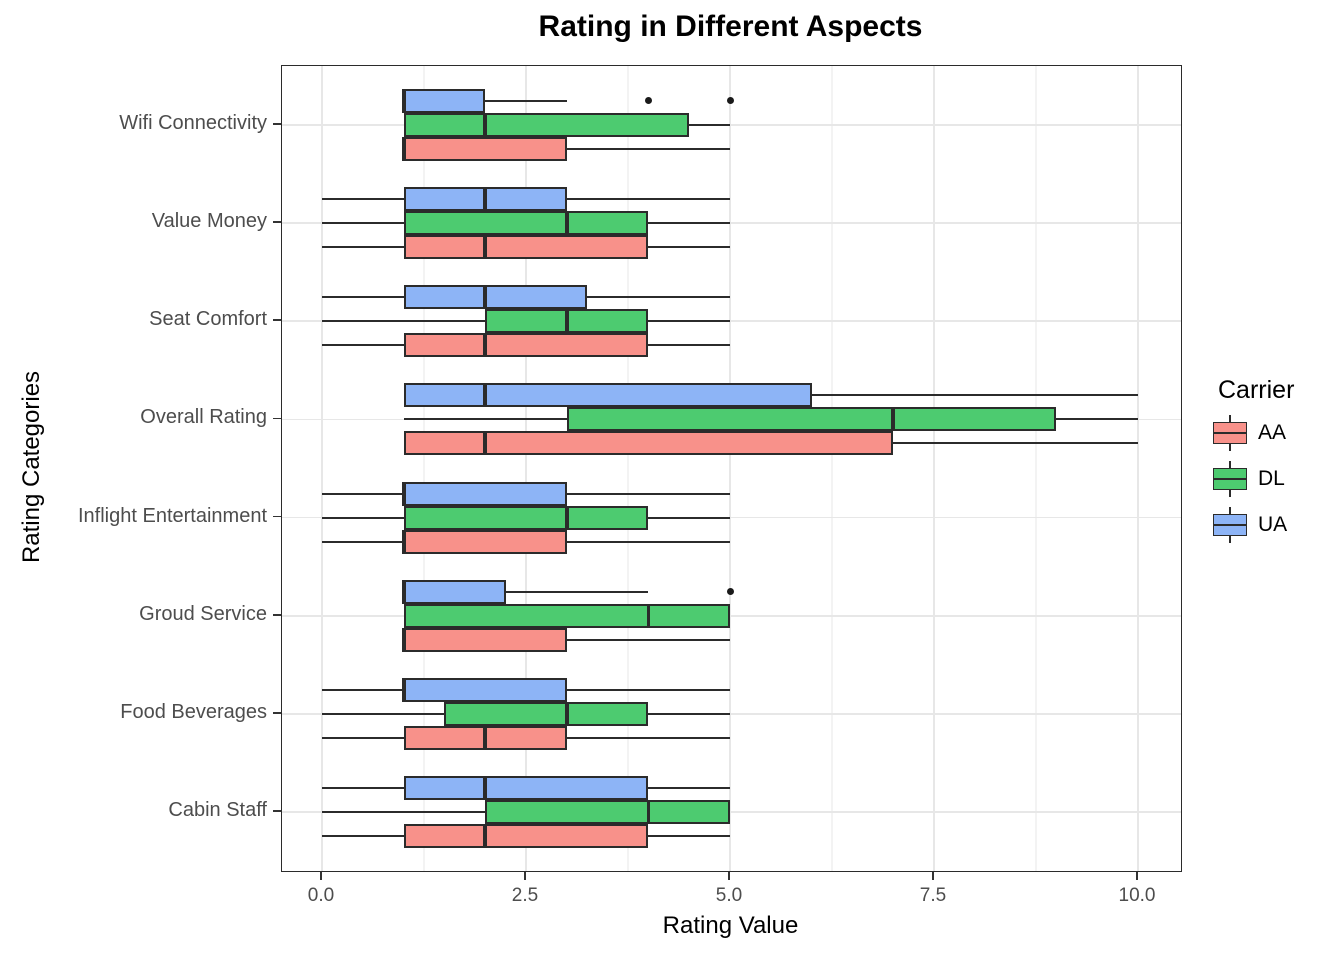 This screenshot has height=960, width=1344. What do you see at coordinates (1253, 525) in the screenshot?
I see `legend-entry: UA` at bounding box center [1253, 525].